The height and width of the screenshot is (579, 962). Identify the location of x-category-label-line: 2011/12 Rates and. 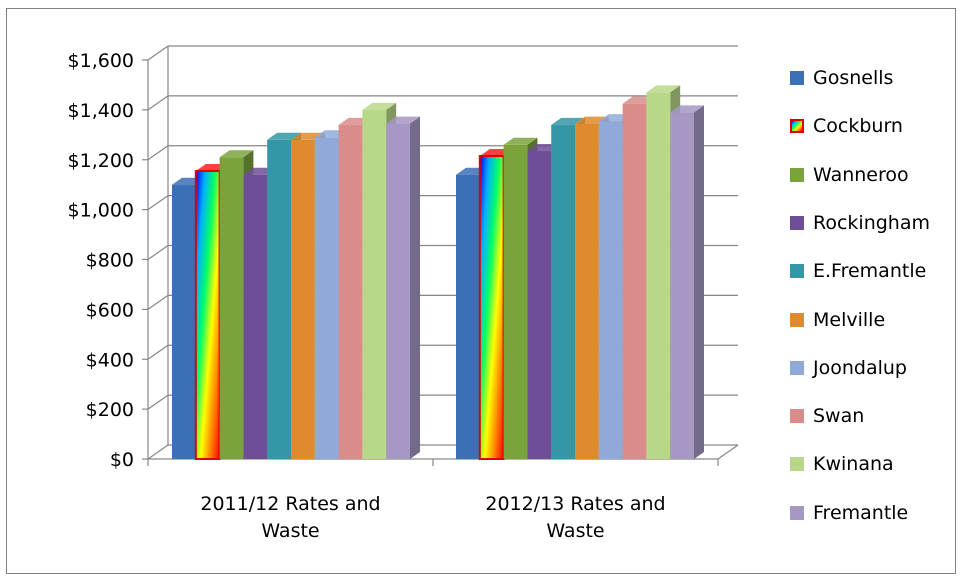
(290, 504).